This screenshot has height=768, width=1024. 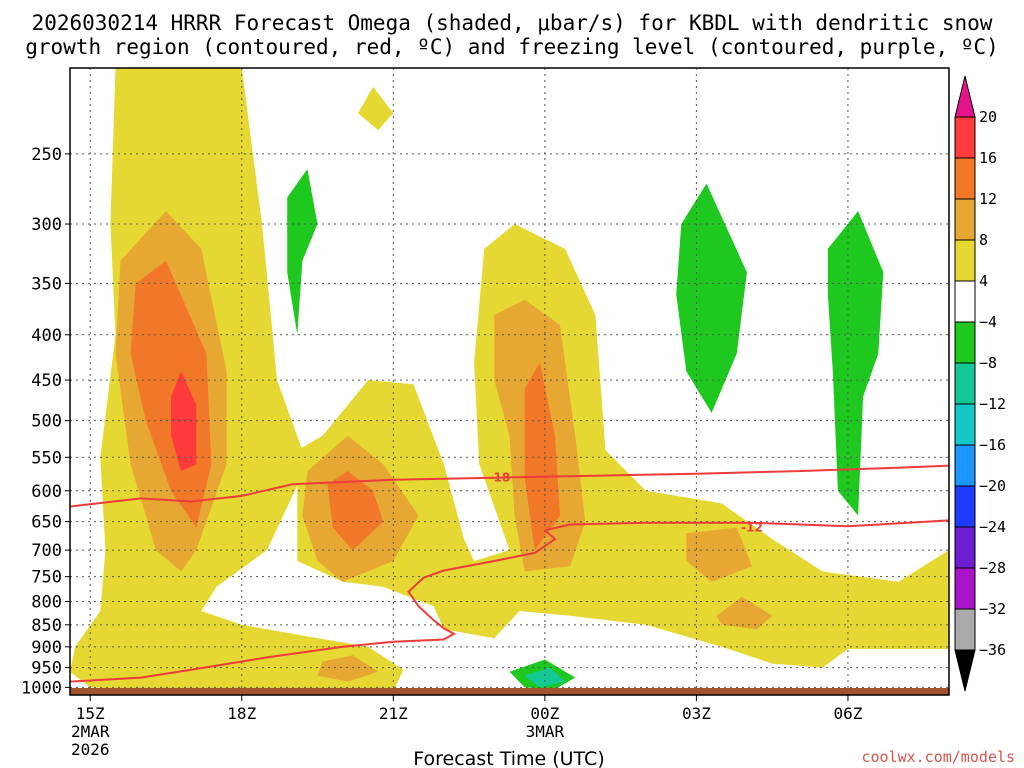 What do you see at coordinates (544, 713) in the screenshot?
I see `x-tick-label-00Z: 00Z` at bounding box center [544, 713].